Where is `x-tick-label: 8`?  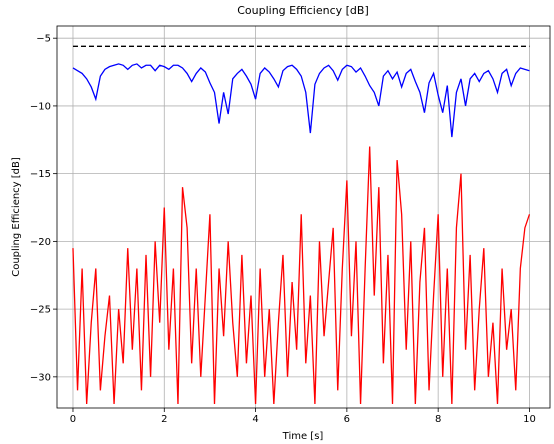 x-tick-label: 8 is located at coordinates (438, 419).